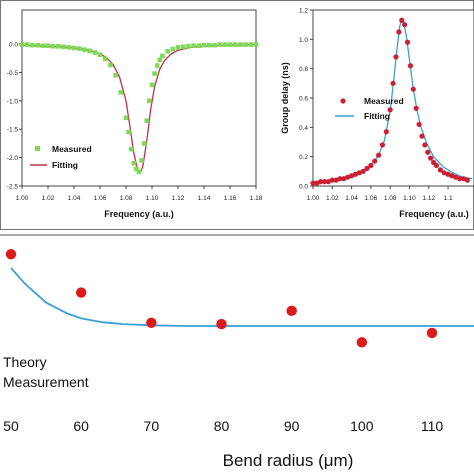 The height and width of the screenshot is (474, 474). What do you see at coordinates (13, 45) in the screenshot?
I see `transmission-y-tick-label: 0.0` at bounding box center [13, 45].